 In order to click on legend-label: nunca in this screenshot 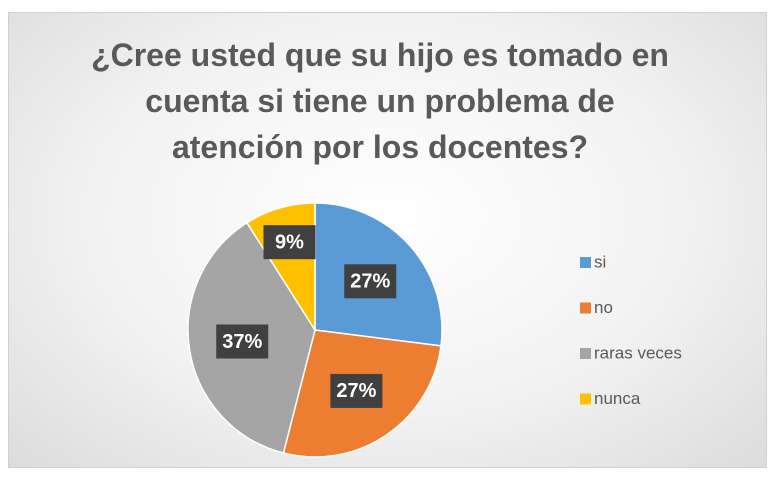, I will do `click(617, 398)`.